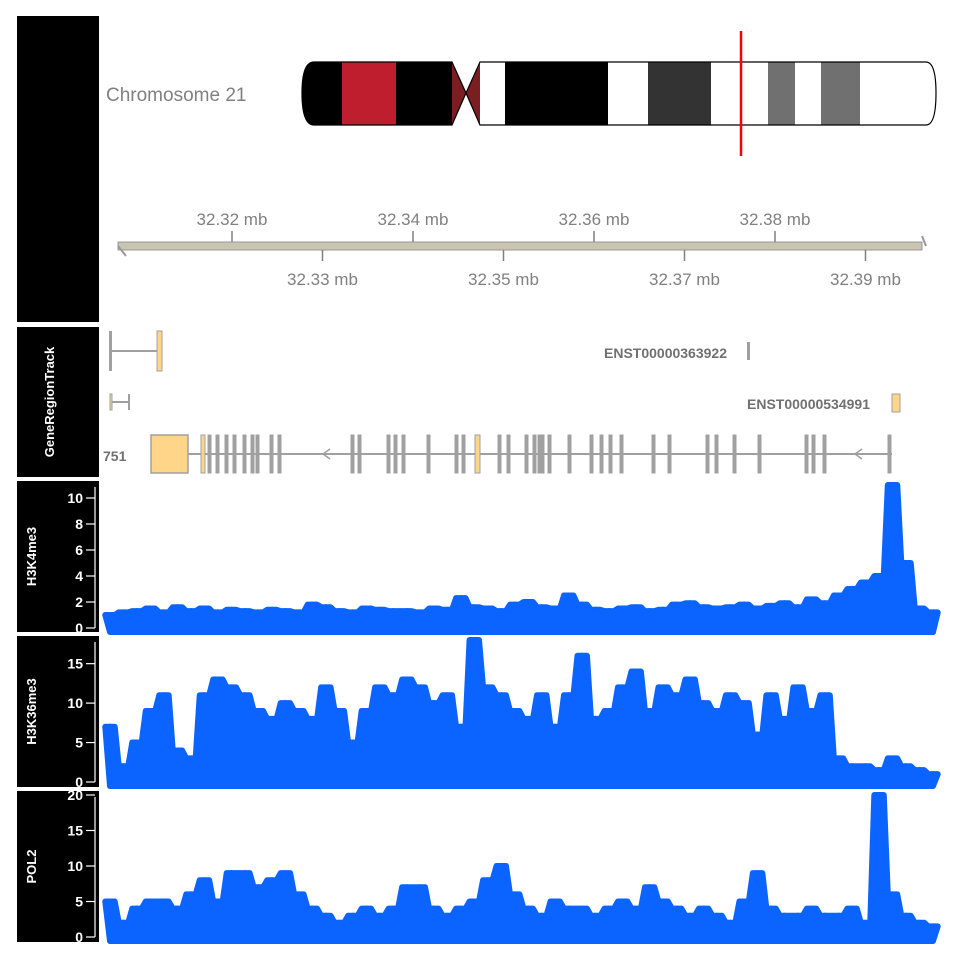 The height and width of the screenshot is (960, 960). I want to click on track-title: H3K36me3, so click(31, 711).